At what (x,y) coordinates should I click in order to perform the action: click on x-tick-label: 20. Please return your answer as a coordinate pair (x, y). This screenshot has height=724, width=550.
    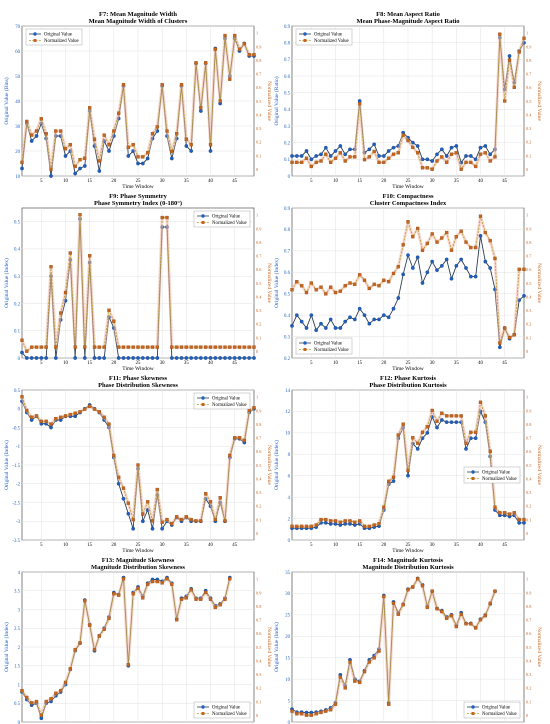
    Looking at the image, I should click on (383, 545).